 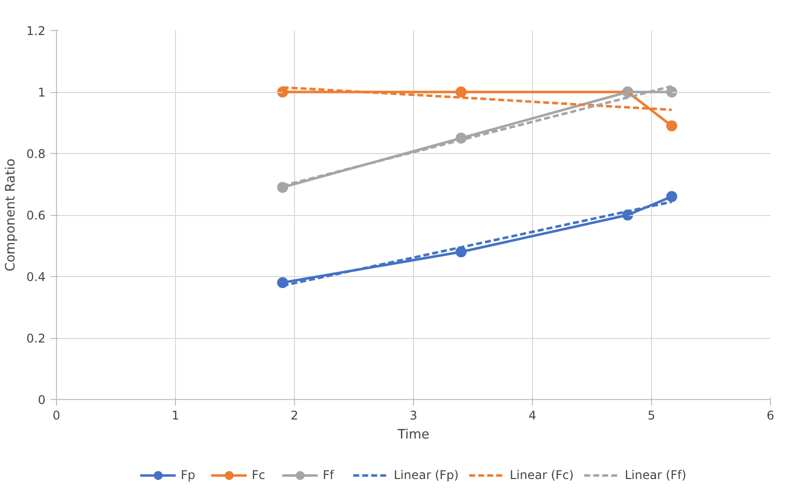 I want to click on x-tick-label: 2, so click(x=294, y=415).